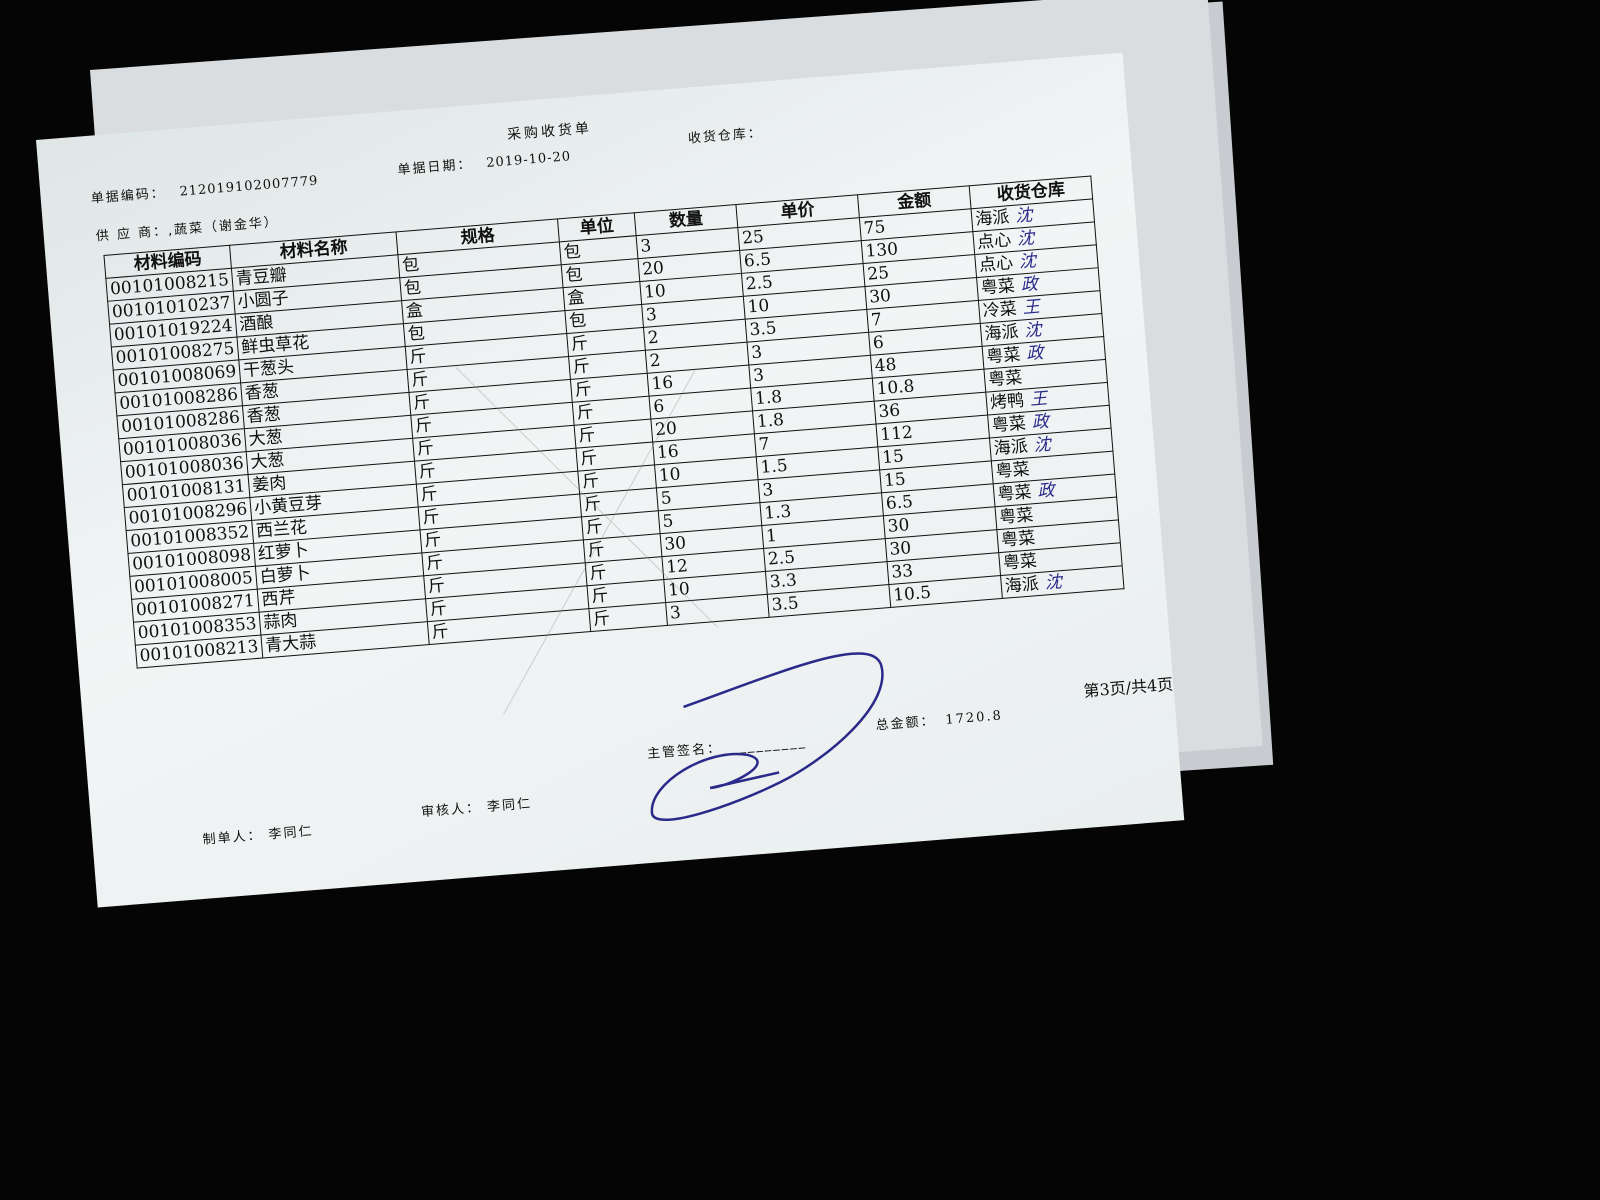 The width and height of the screenshot is (1600, 1200). I want to click on reviewer-value: 李同仁, so click(509, 805).